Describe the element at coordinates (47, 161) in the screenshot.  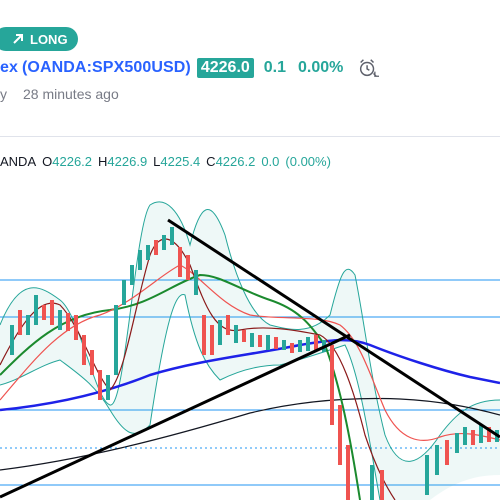
I see `open-label: O` at that location.